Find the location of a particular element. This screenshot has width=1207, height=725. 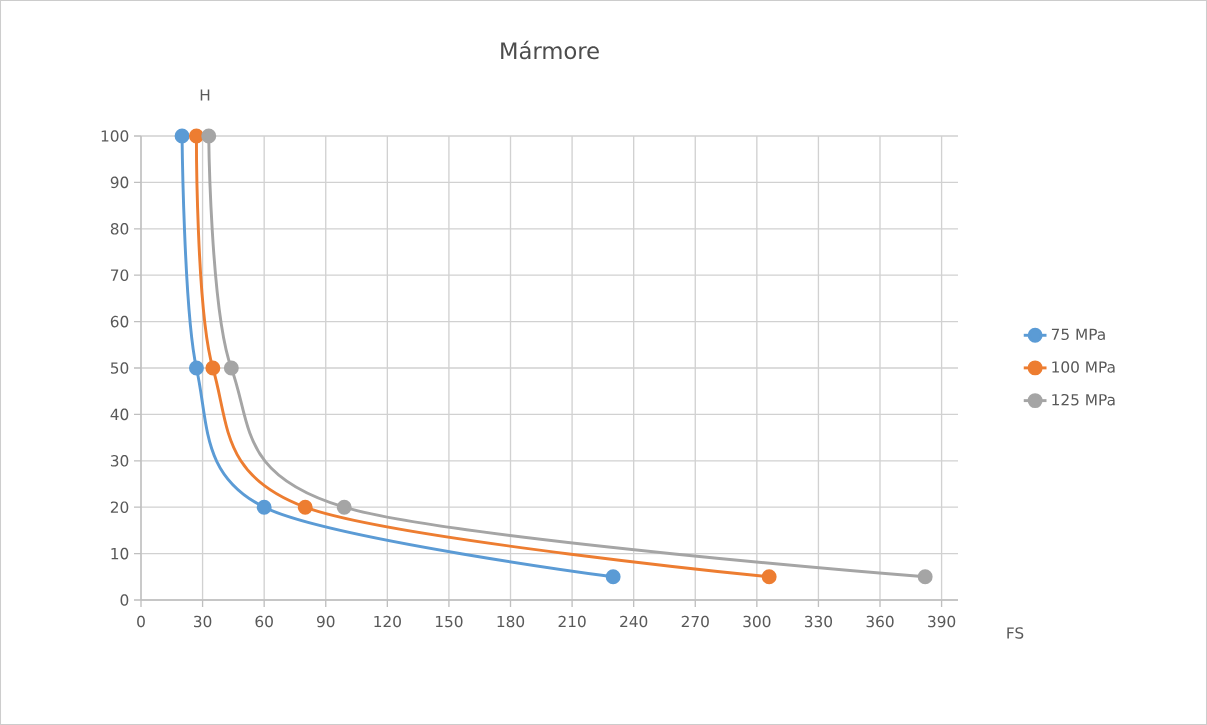

legend-label: 100 MPa is located at coordinates (1083, 367).